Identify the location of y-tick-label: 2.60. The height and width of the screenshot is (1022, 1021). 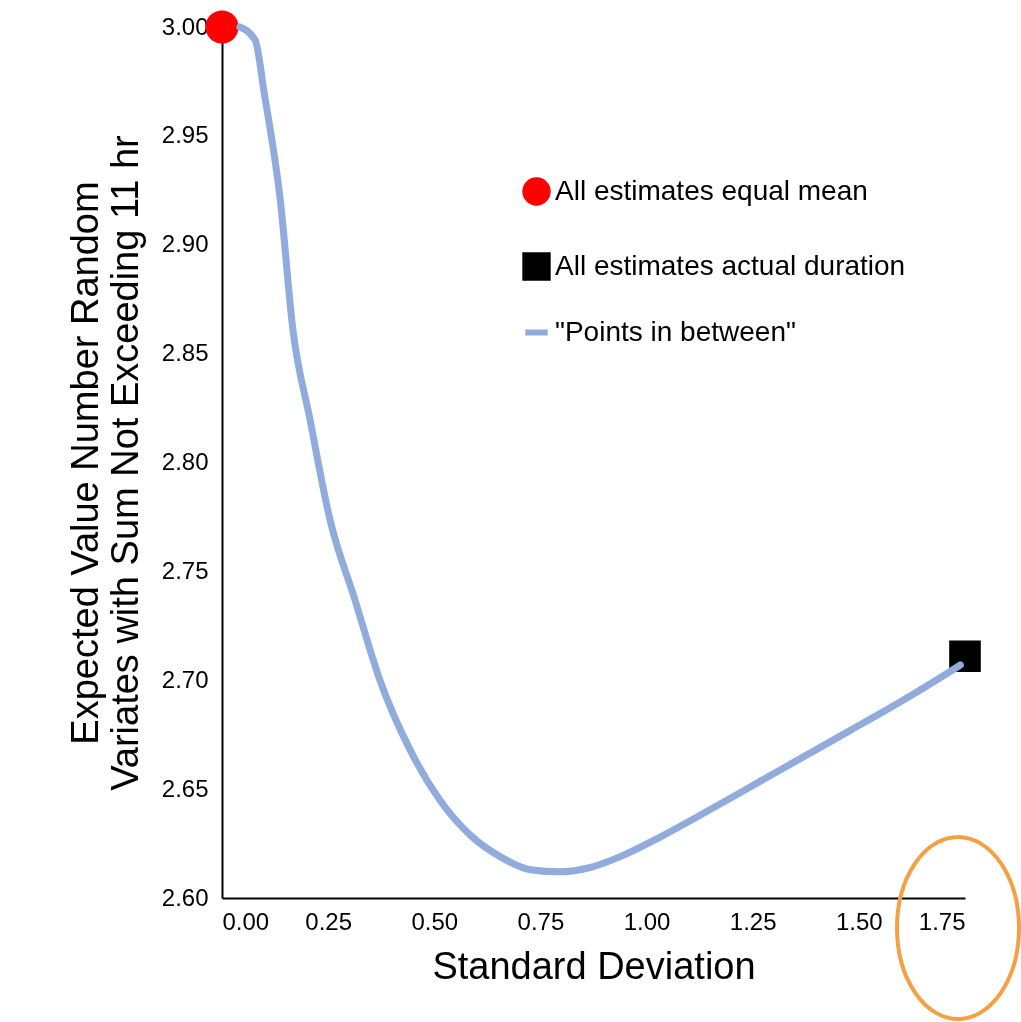
(185, 897).